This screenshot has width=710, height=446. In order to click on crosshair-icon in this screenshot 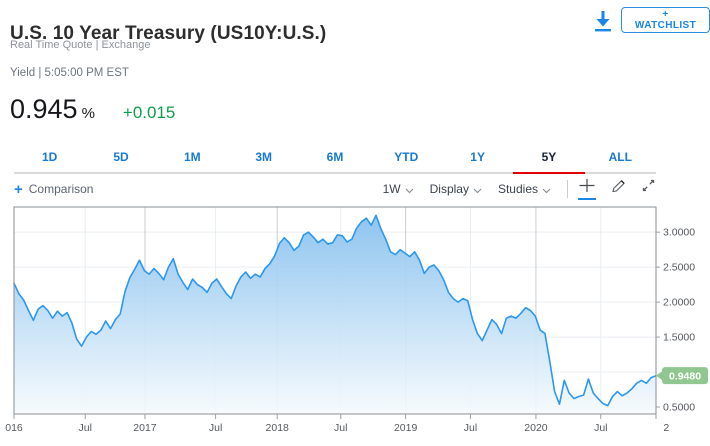, I will do `click(587, 187)`.